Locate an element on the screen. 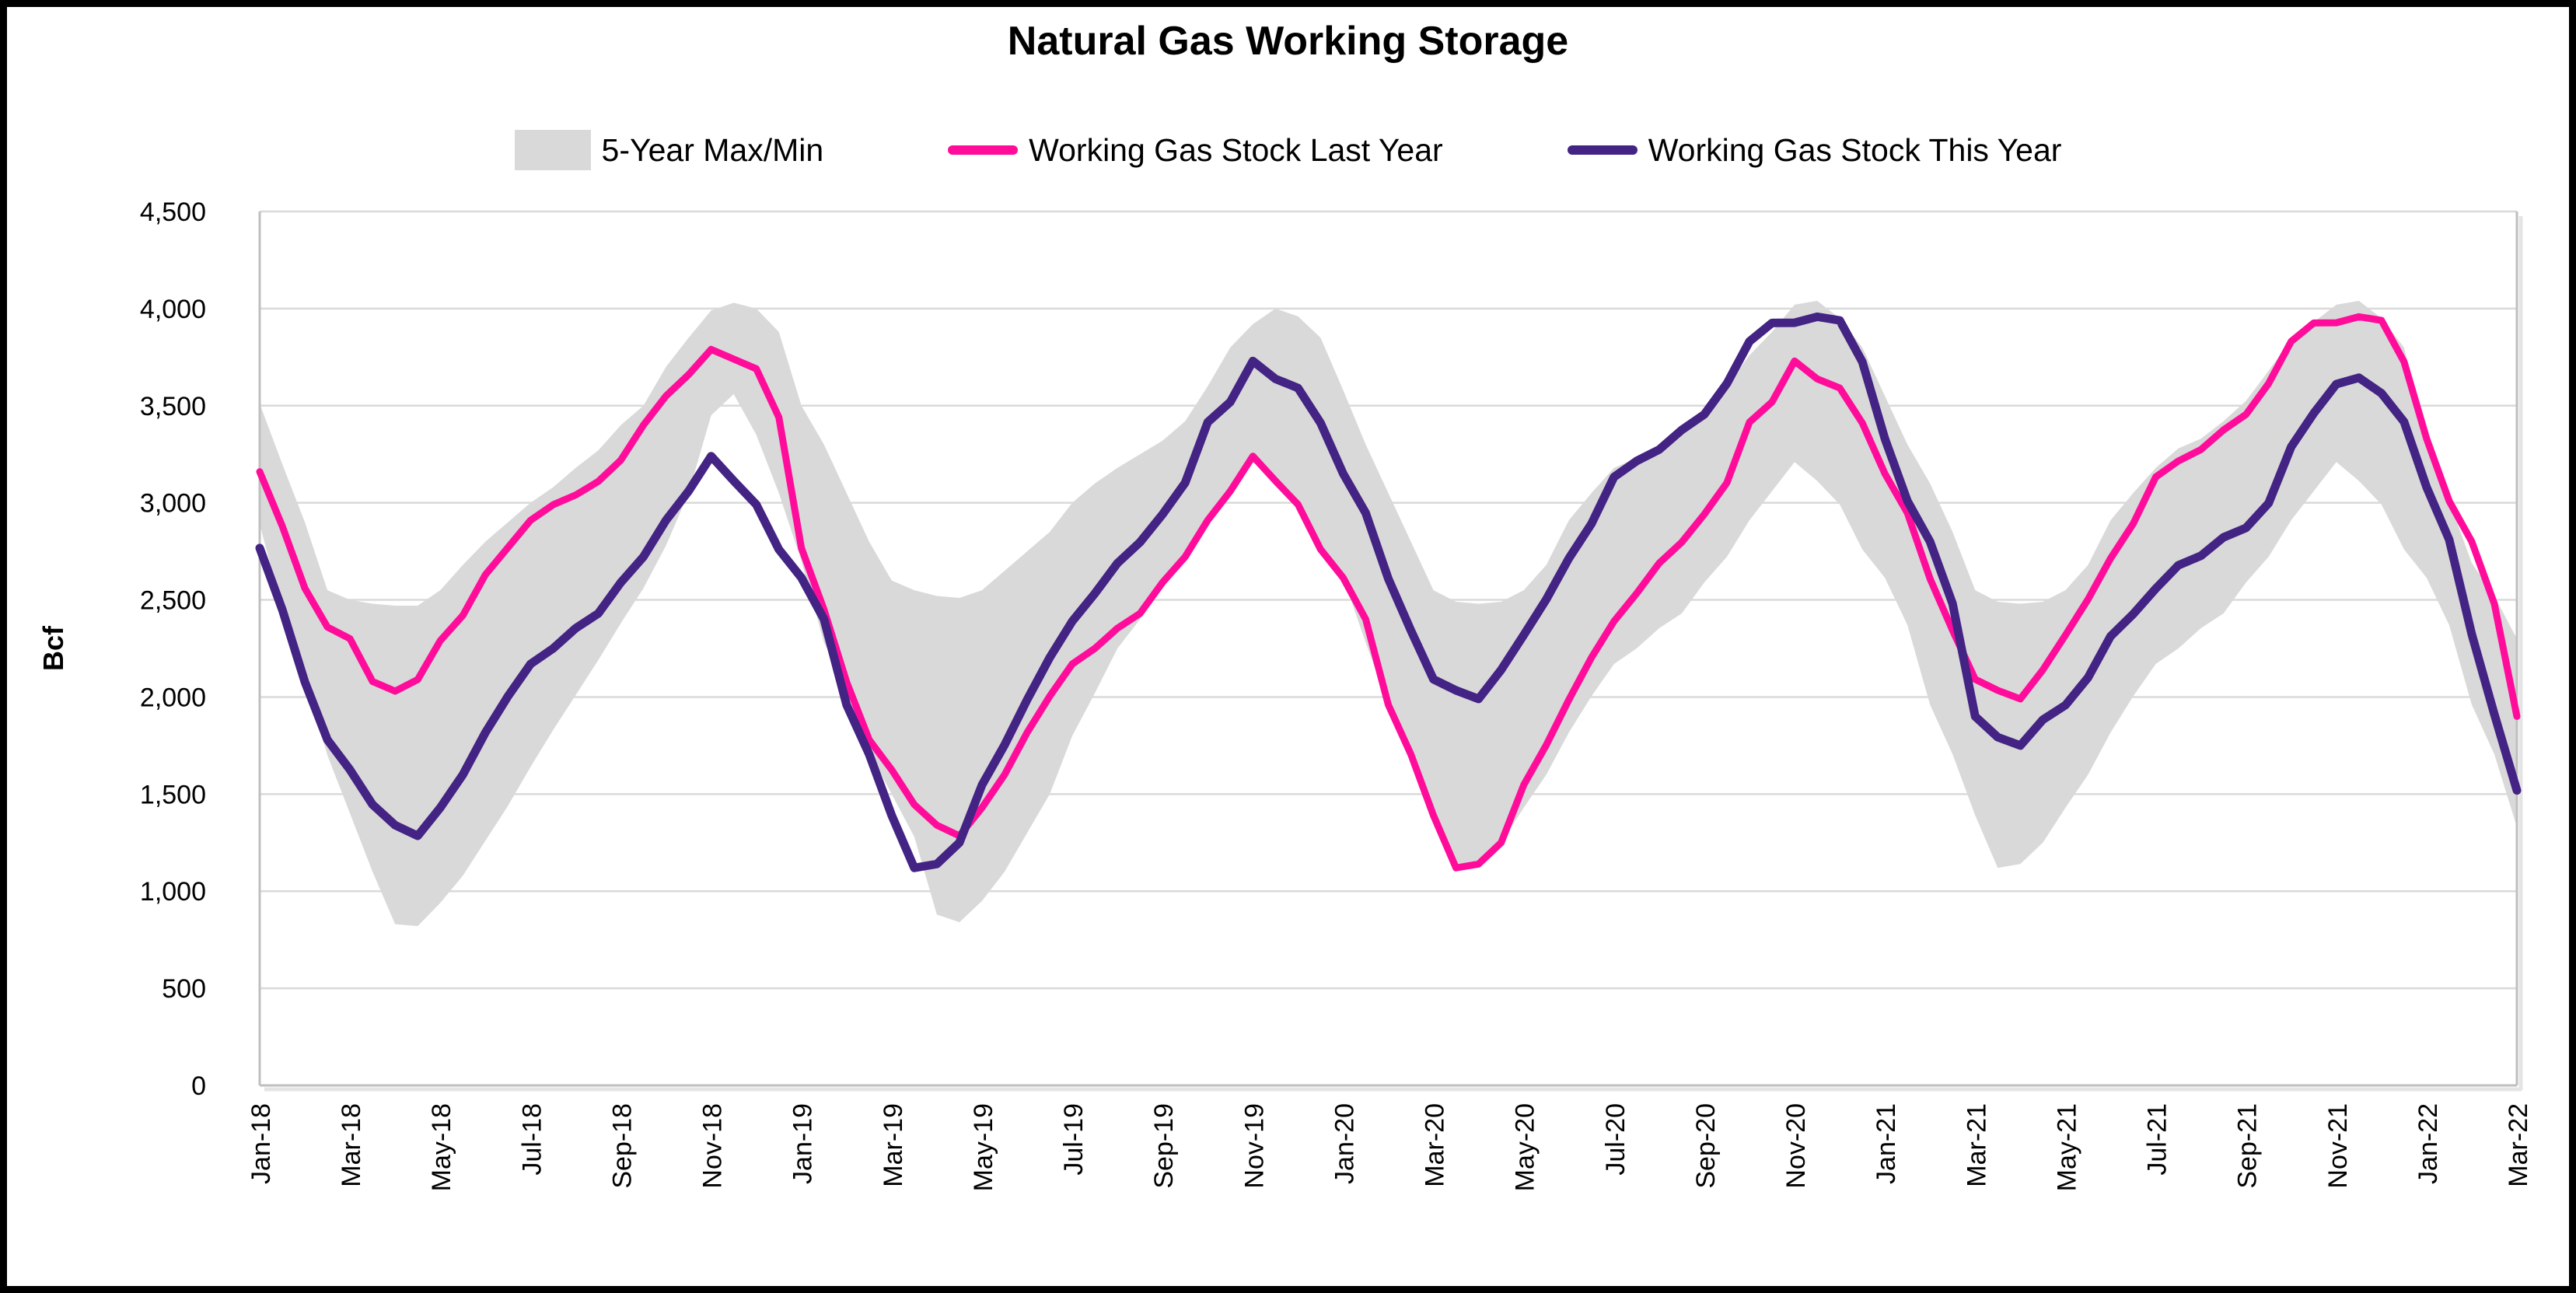 This screenshot has height=1293, width=2576. y-tick-label: 4,000 is located at coordinates (173, 309).